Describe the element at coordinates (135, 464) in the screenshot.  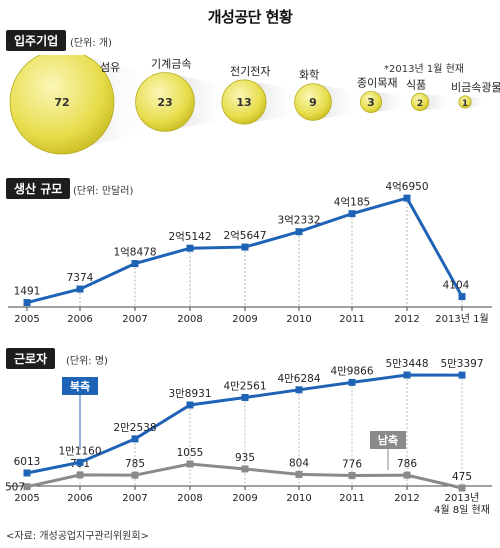
I see `data-label-south: 785` at that location.